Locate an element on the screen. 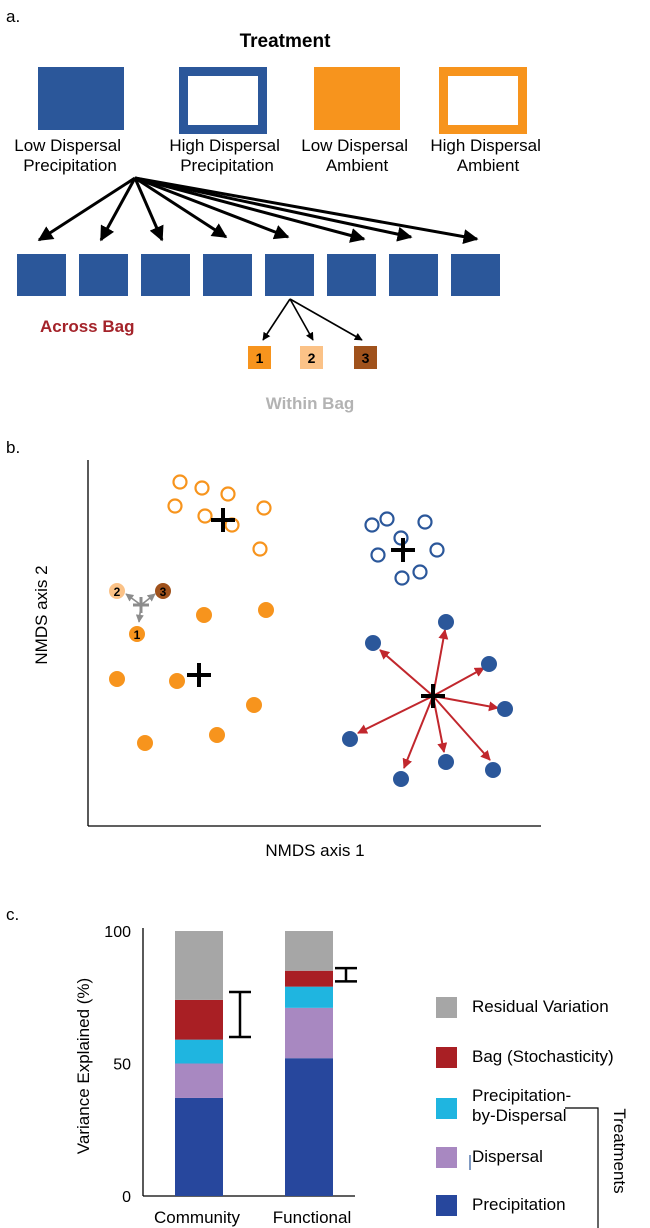  treatments-group-label: Treatments is located at coordinates (619, 1150).